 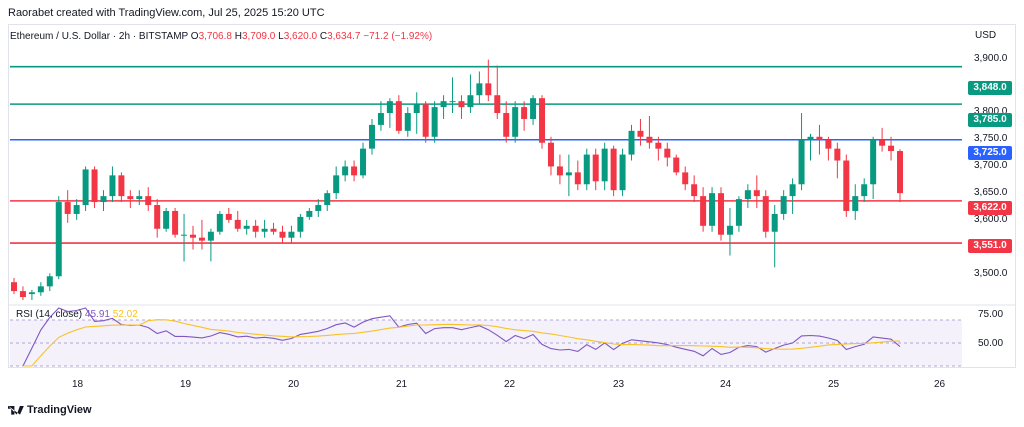 What do you see at coordinates (986, 35) in the screenshot?
I see `currency-label: USD` at bounding box center [986, 35].